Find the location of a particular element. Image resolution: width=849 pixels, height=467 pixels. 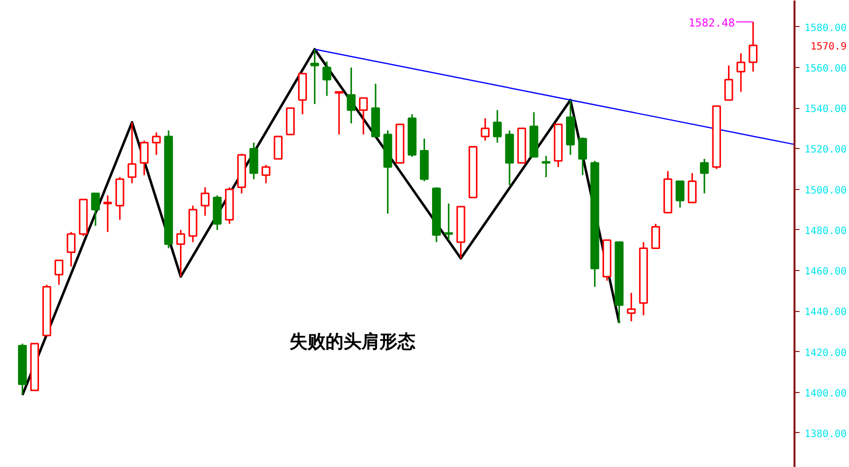

y-tick-label: 1400.00 is located at coordinates (825, 394).